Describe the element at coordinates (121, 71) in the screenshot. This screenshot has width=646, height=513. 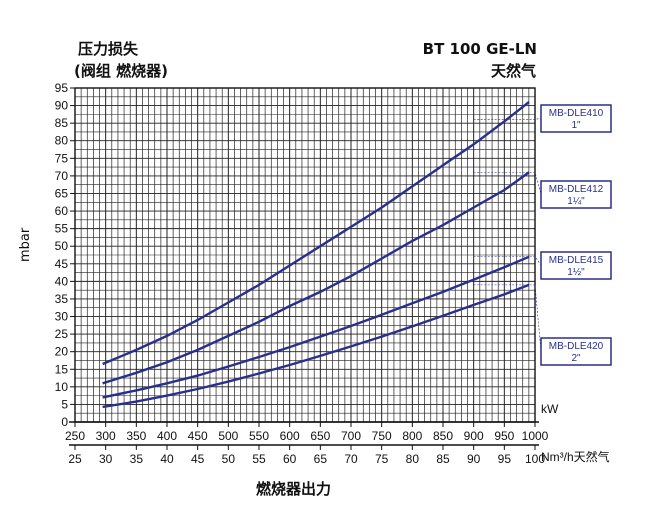
I see `chart-subtitle-left: (阀组 燃烧器)` at that location.